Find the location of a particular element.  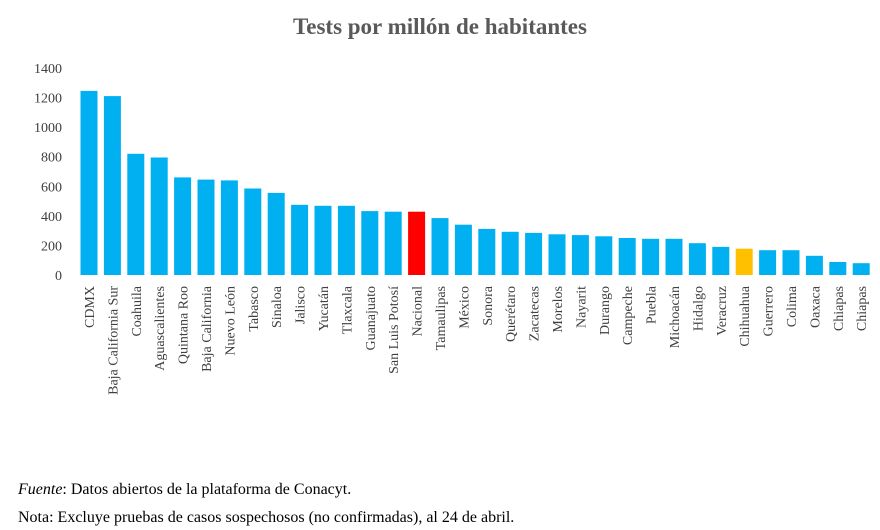

x-tick-label: Nacional is located at coordinates (418, 311).